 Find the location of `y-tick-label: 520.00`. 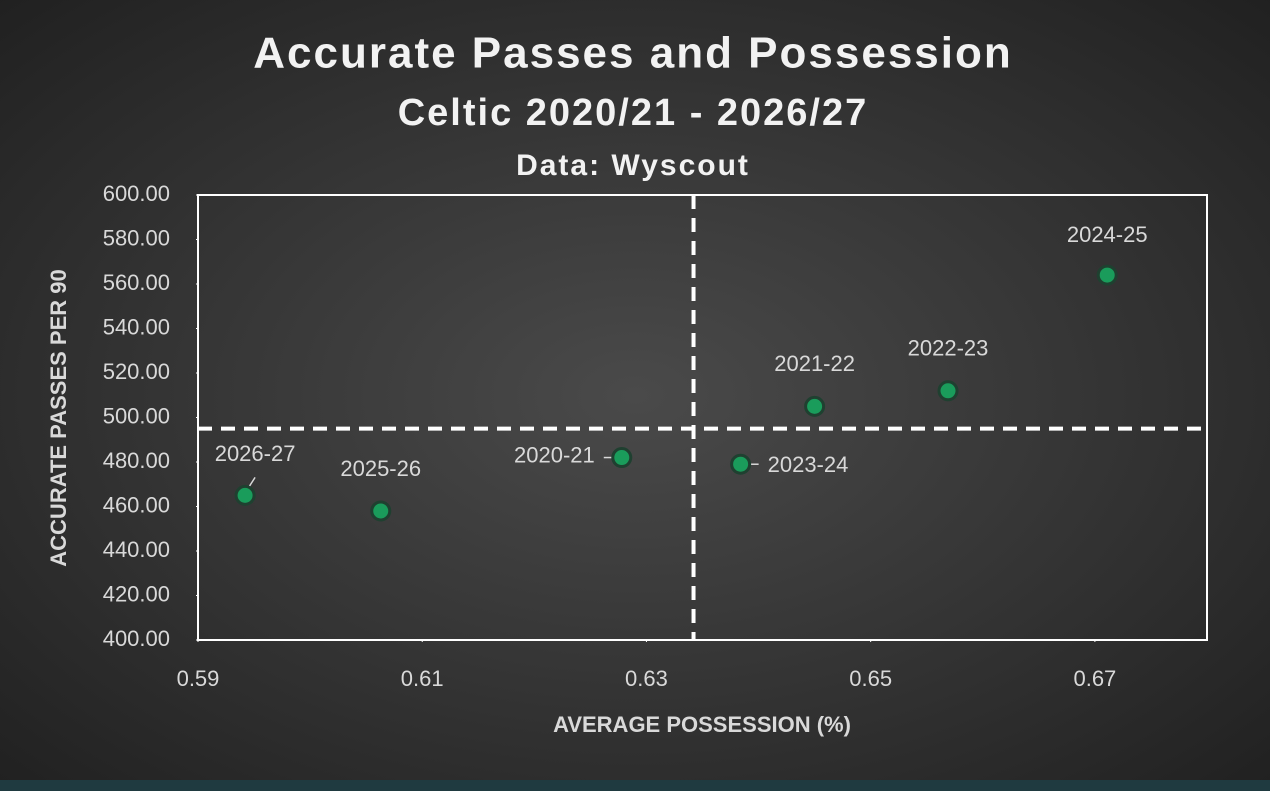

y-tick-label: 520.00 is located at coordinates (136, 371).